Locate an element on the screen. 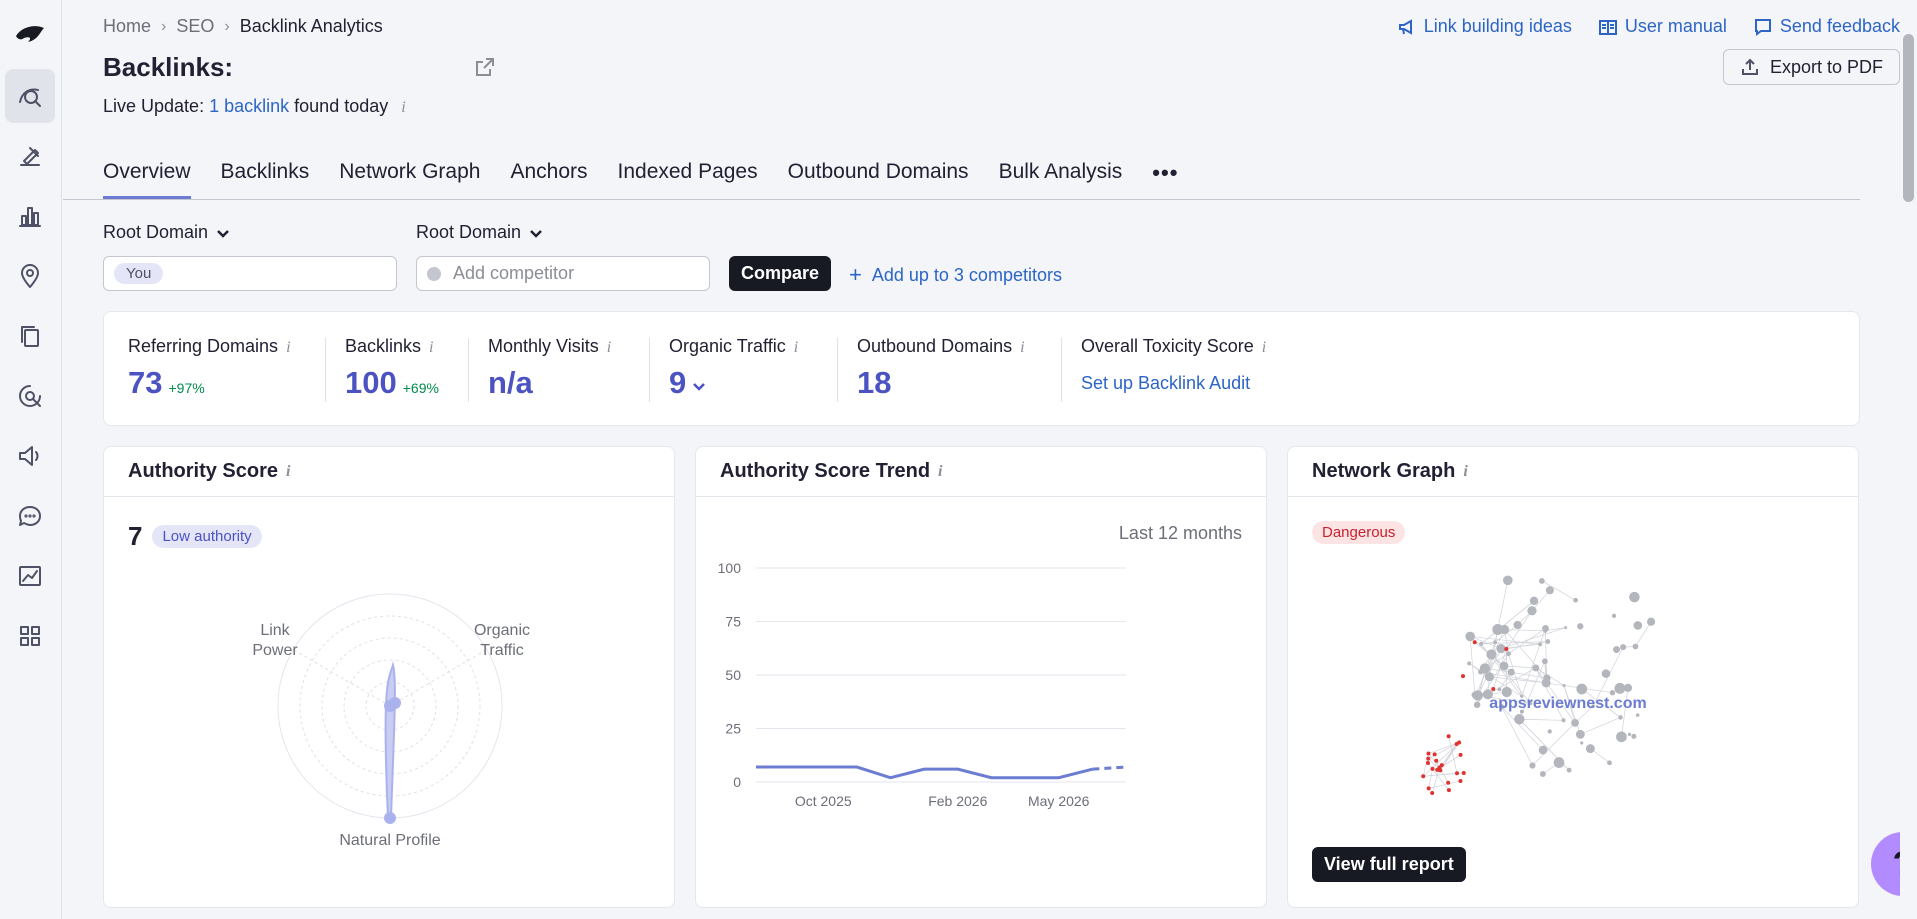 Image resolution: width=1917 pixels, height=919 pixels. reports-icon is located at coordinates (30, 576).